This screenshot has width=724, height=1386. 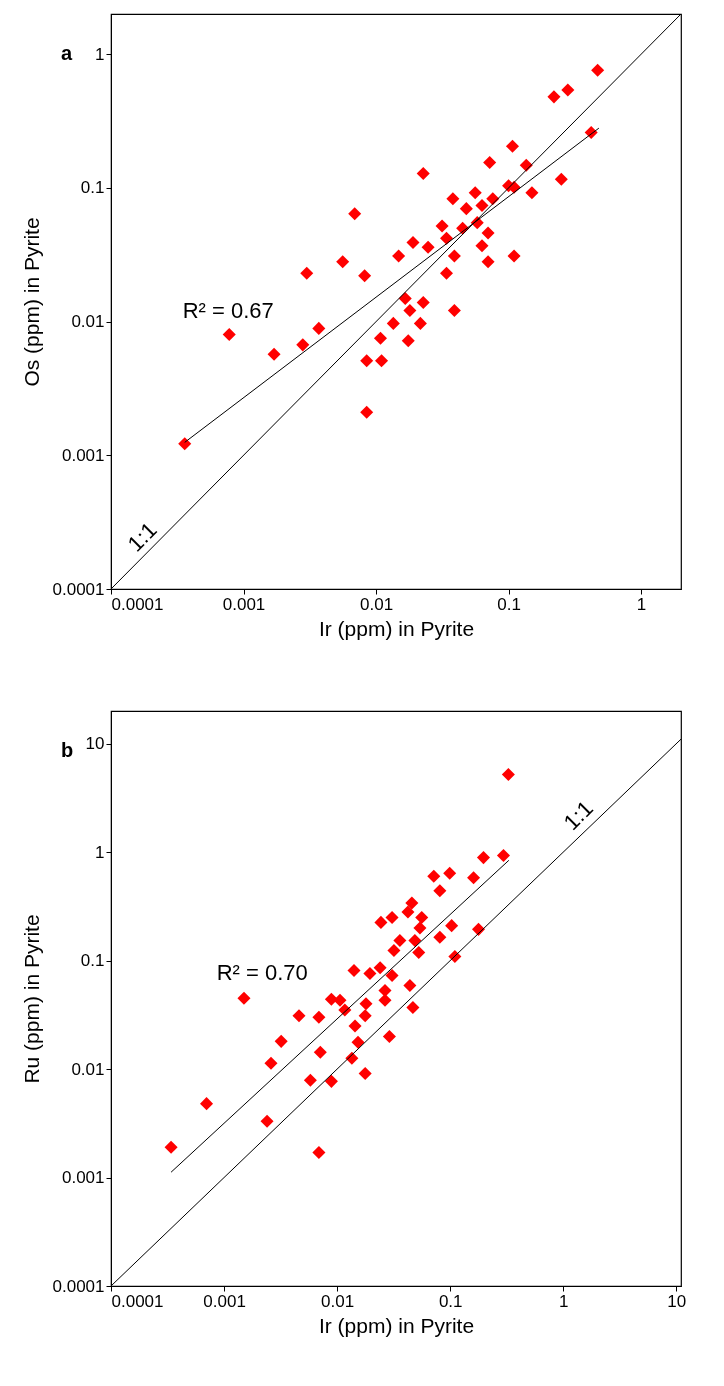 What do you see at coordinates (228, 311) in the screenshot?
I see `series-label: R² = 0.67` at bounding box center [228, 311].